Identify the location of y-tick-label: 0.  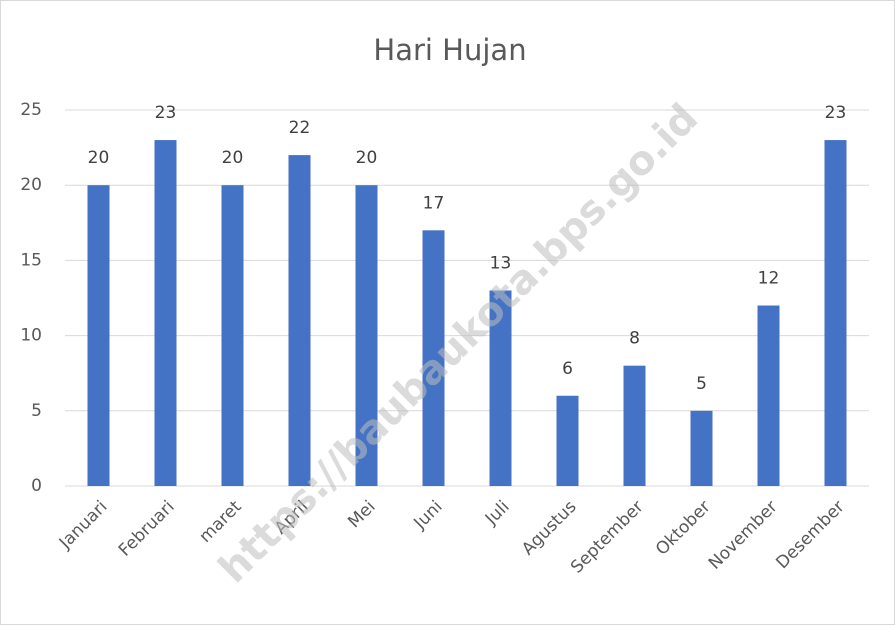
(36, 486).